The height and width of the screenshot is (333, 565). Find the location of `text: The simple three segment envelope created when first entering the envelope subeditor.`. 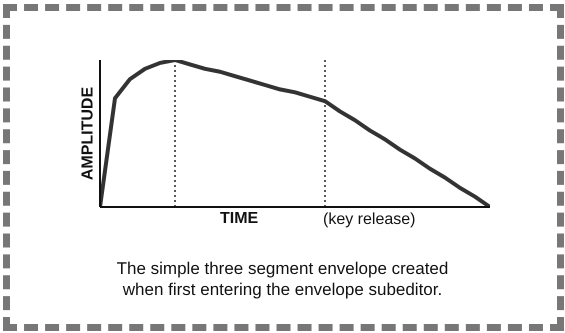

text: The simple three segment envelope created when first entering the envelope subeditor. is located at coordinates (283, 279).